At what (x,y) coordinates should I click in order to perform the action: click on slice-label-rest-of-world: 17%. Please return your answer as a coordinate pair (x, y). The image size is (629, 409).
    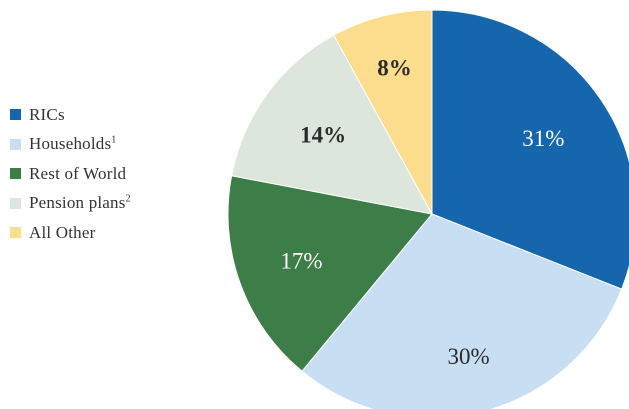
    Looking at the image, I should click on (301, 260).